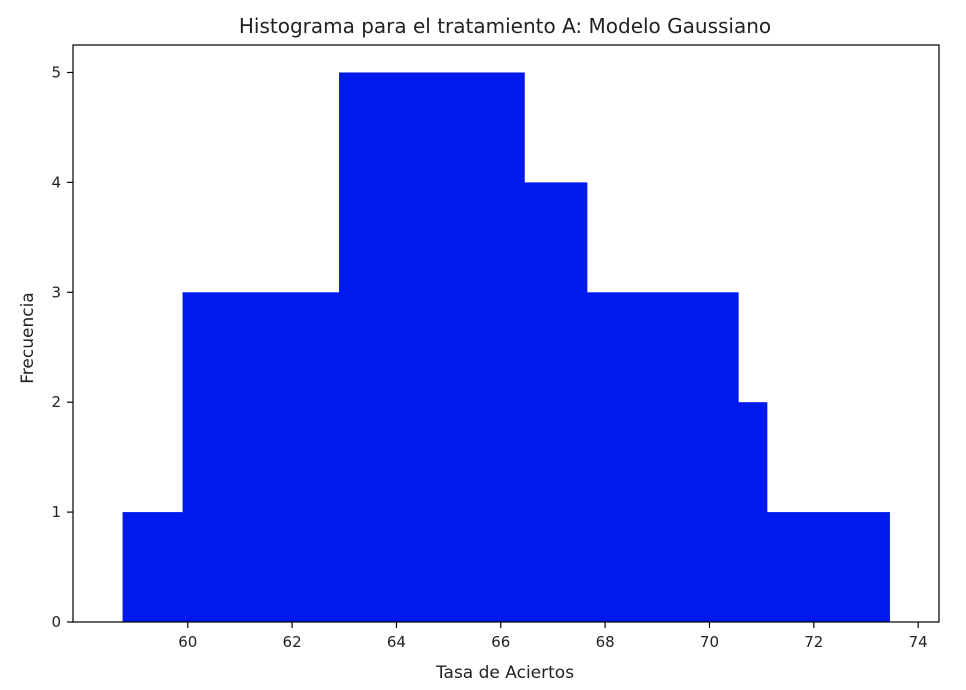  What do you see at coordinates (56, 402) in the screenshot?
I see `y-tick-label-2: 2` at bounding box center [56, 402].